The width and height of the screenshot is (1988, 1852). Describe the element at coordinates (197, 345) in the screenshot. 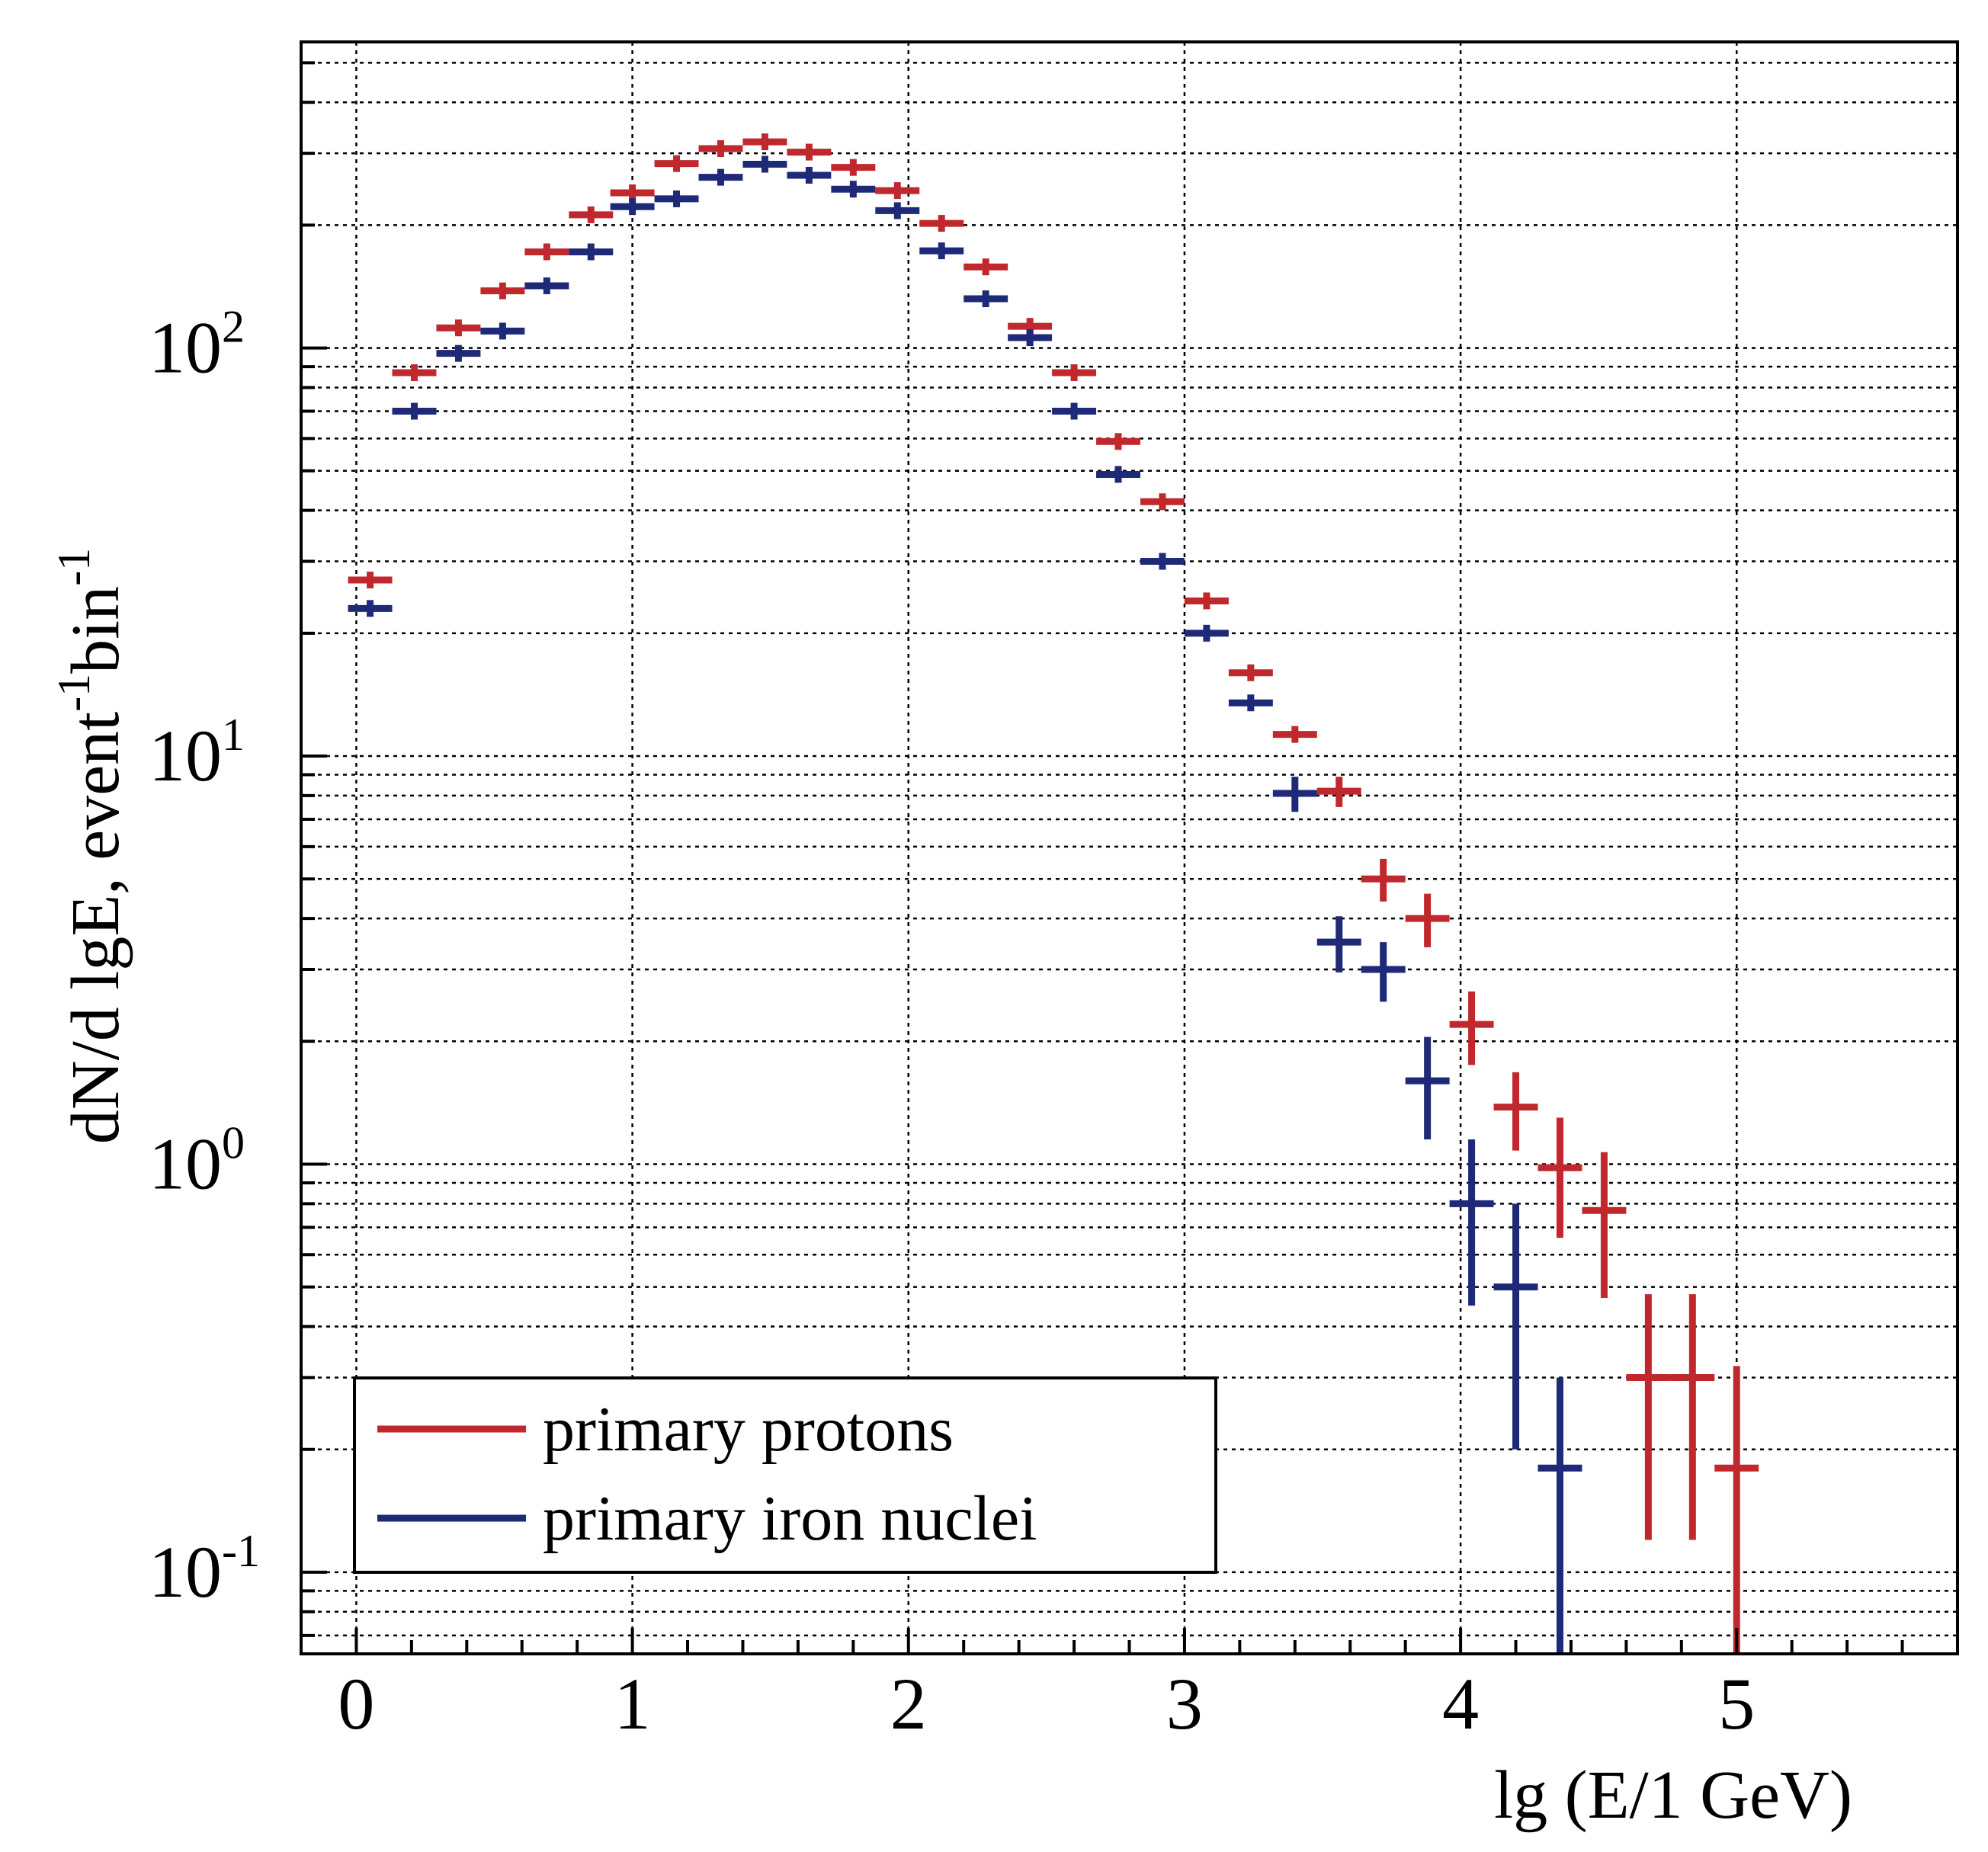

I see `y-tick-label: 10²` at that location.